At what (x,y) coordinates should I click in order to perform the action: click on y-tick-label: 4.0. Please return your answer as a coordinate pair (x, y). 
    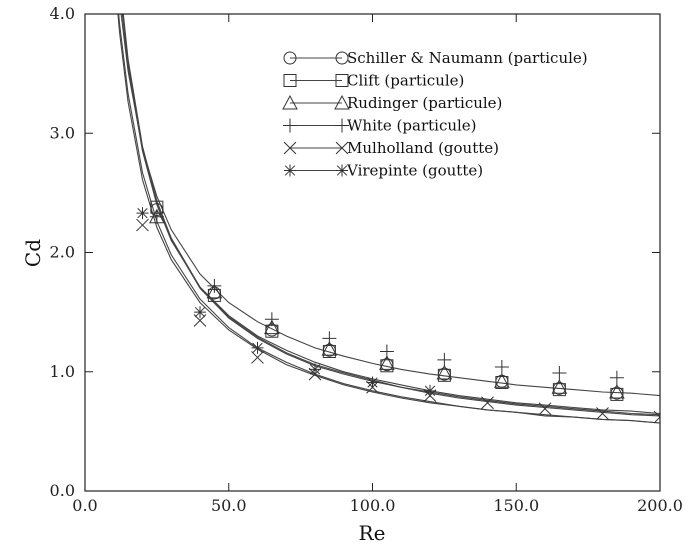
    Looking at the image, I should click on (62, 13).